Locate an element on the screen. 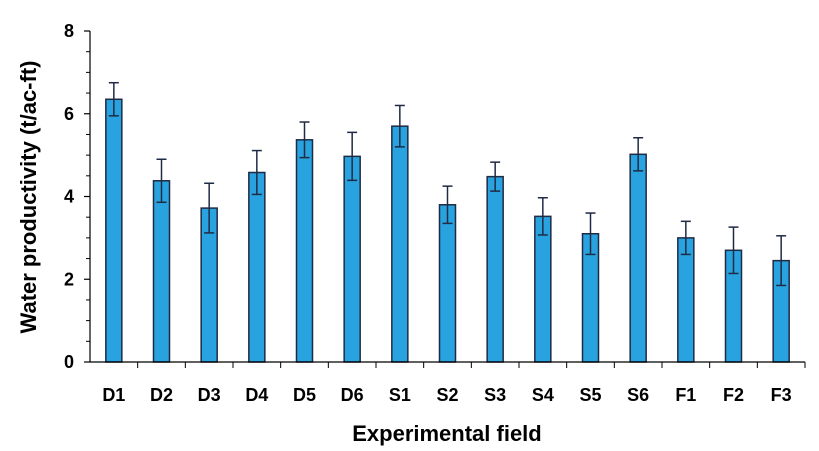 Image resolution: width=819 pixels, height=451 pixels. bar-s4 is located at coordinates (543, 289).